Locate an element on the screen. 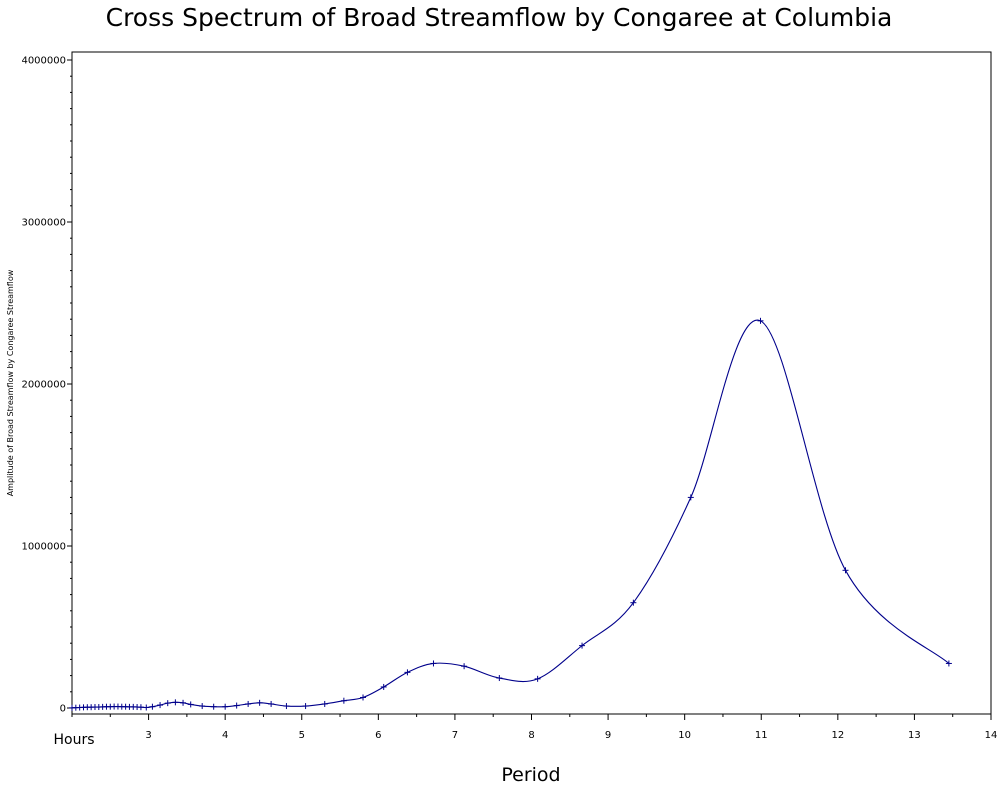 Image resolution: width=1008 pixels, height=806 pixels. x-tick-label: 4 is located at coordinates (225, 735).